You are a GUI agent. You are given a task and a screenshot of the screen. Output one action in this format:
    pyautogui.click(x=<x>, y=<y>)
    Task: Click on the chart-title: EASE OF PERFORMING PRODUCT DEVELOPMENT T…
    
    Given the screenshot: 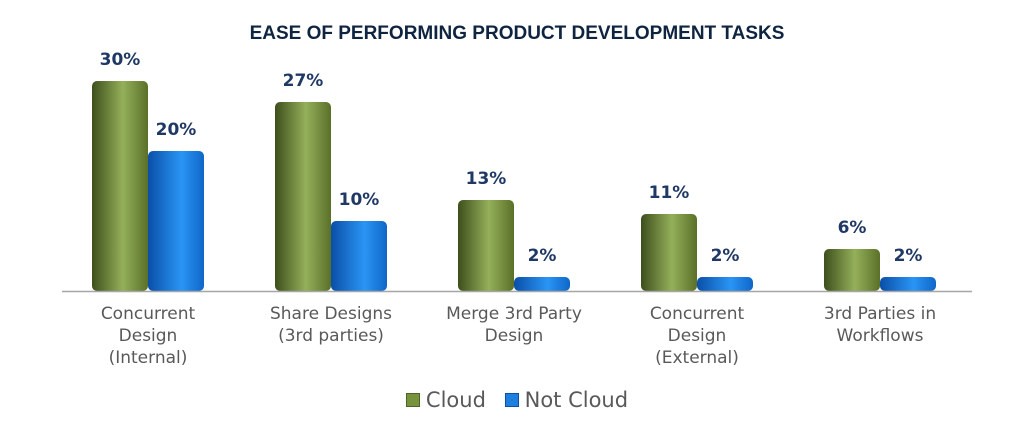 What is the action you would take?
    pyautogui.click(x=517, y=33)
    